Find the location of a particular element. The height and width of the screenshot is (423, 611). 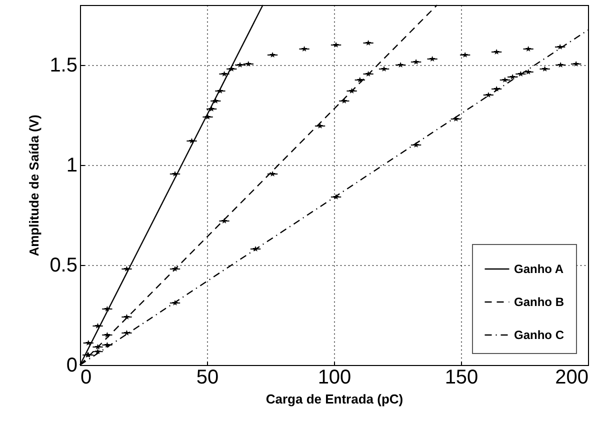

y-axis-title: Amplitude de Saída (V) is located at coordinates (34, 185).